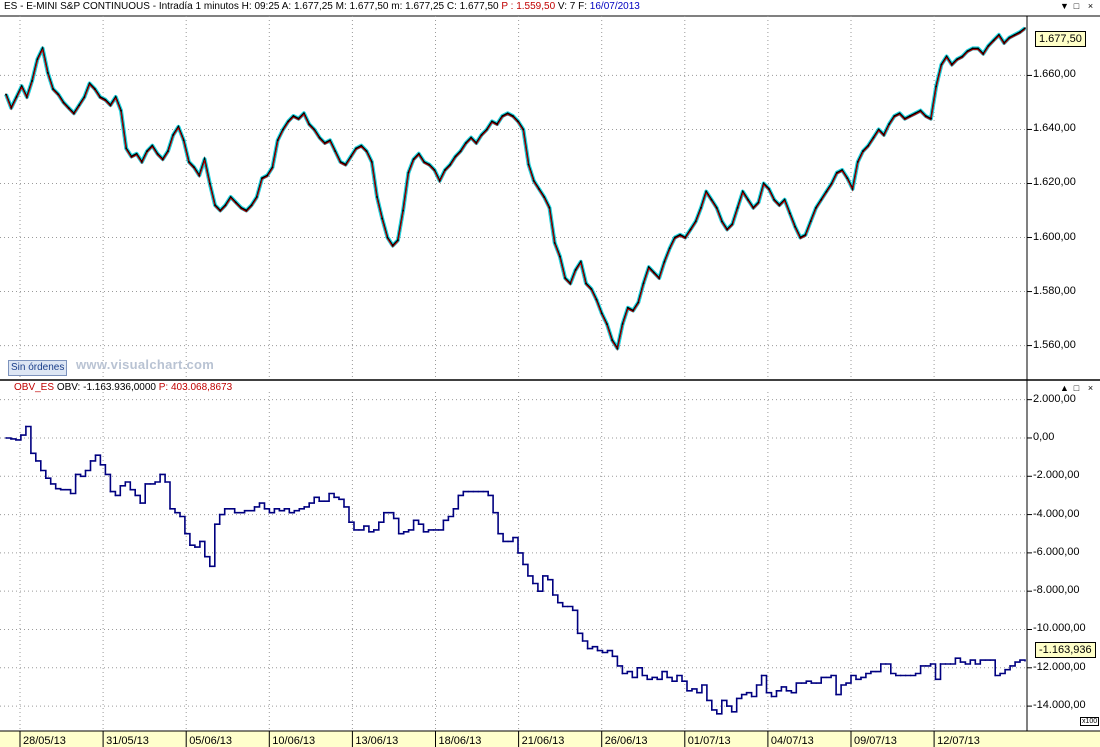 This screenshot has height=747, width=1100. Describe the element at coordinates (377, 741) in the screenshot. I see `x-tick-label: 13/06/13` at that location.